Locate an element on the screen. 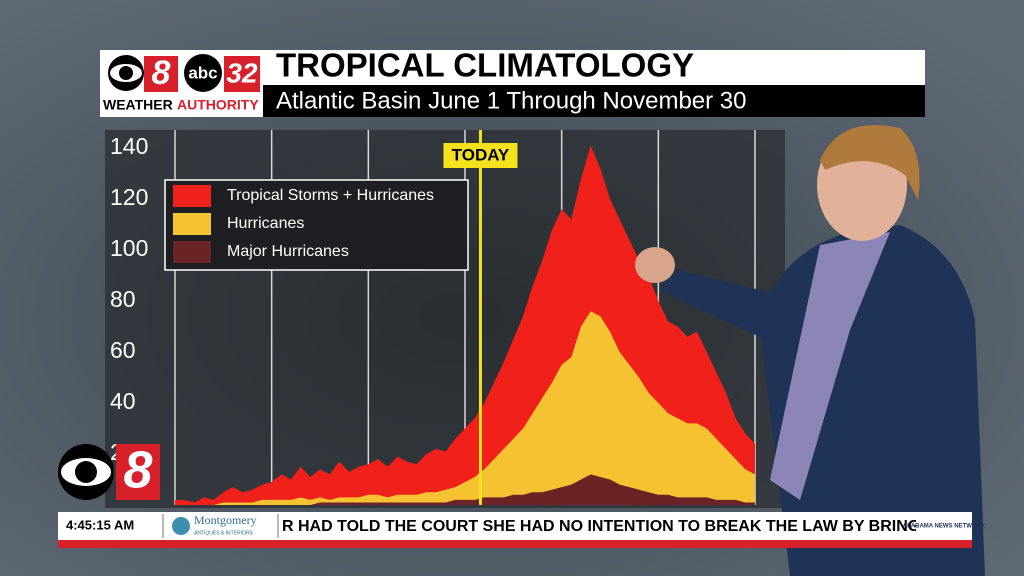  ticker-stripe is located at coordinates (515, 544).